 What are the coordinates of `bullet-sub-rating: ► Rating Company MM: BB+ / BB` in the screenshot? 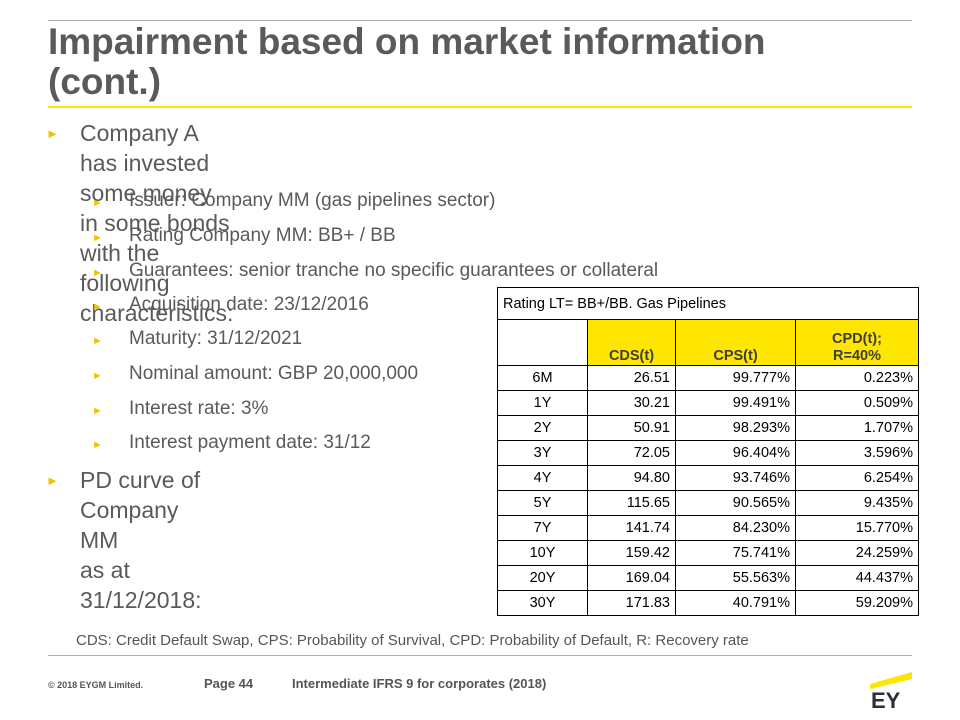 It's located at (244, 236).